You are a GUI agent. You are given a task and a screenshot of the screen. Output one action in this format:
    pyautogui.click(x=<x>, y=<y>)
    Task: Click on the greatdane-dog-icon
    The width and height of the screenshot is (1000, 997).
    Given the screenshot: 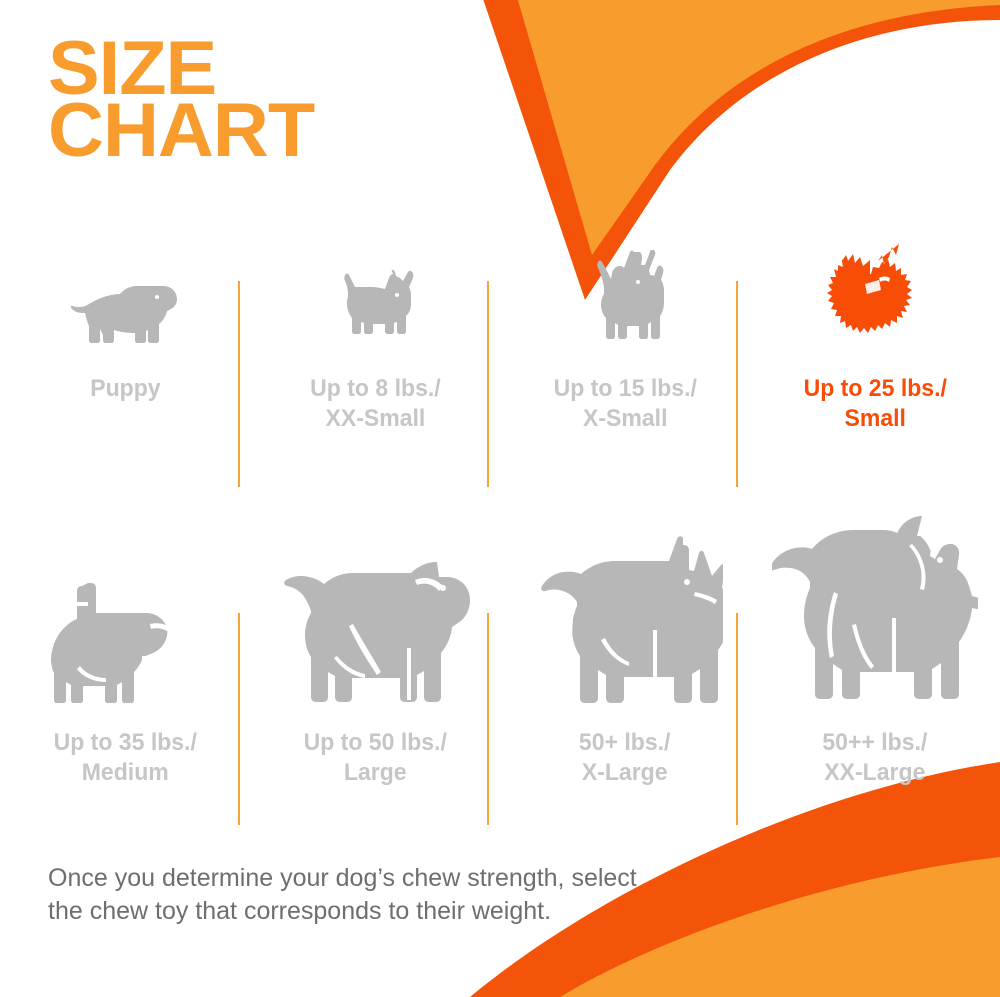 What is the action you would take?
    pyautogui.click(x=875, y=602)
    